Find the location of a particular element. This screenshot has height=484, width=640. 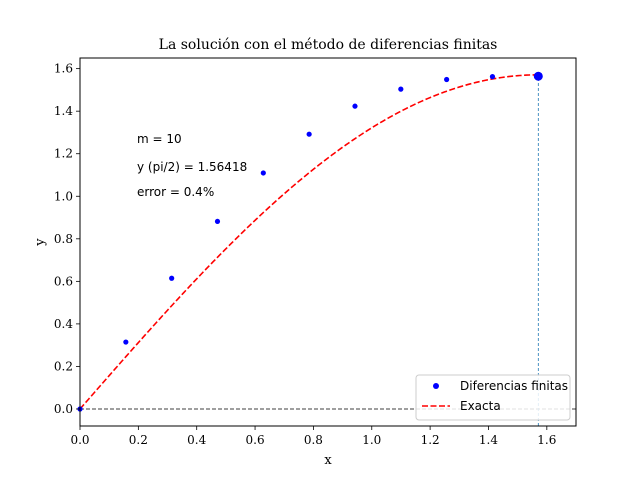

y-tick-label: 0.4 is located at coordinates (63, 324).